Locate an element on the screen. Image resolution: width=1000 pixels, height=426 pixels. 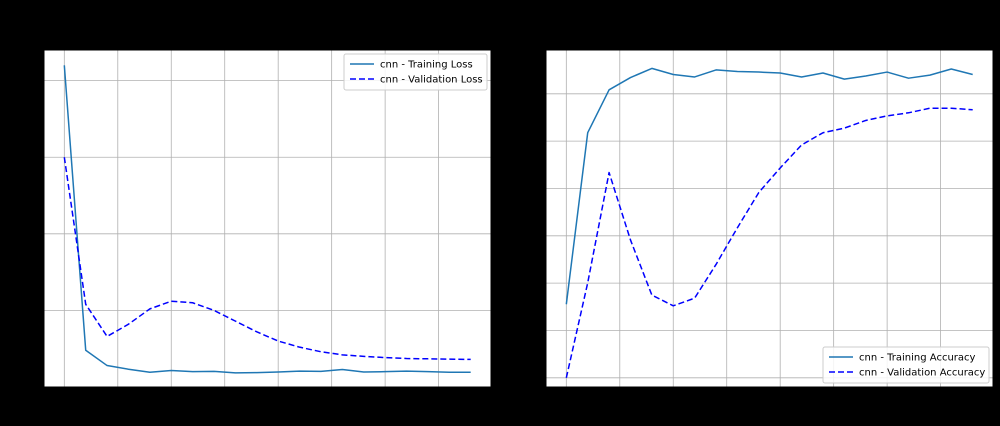
accuracy-legend-box is located at coordinates (906, 365).